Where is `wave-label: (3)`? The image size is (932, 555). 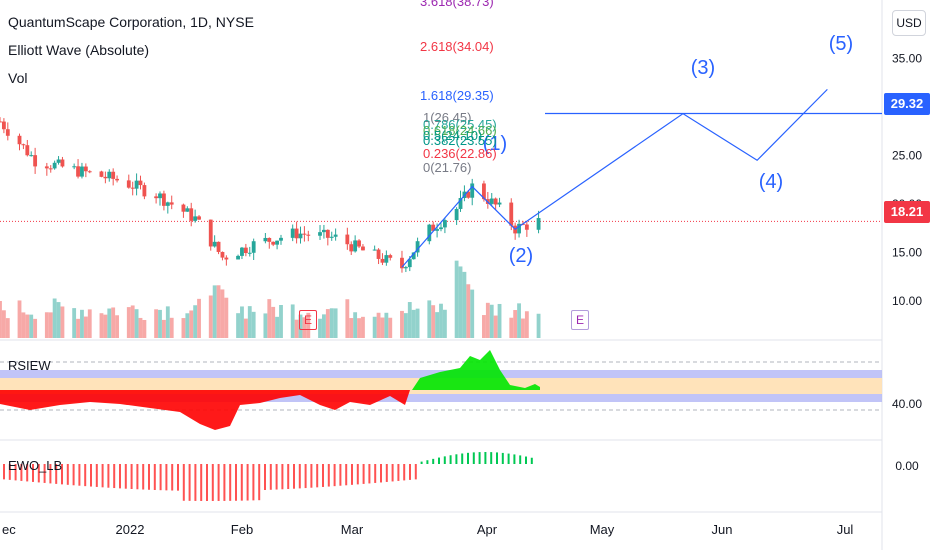 wave-label: (3) is located at coordinates (703, 68).